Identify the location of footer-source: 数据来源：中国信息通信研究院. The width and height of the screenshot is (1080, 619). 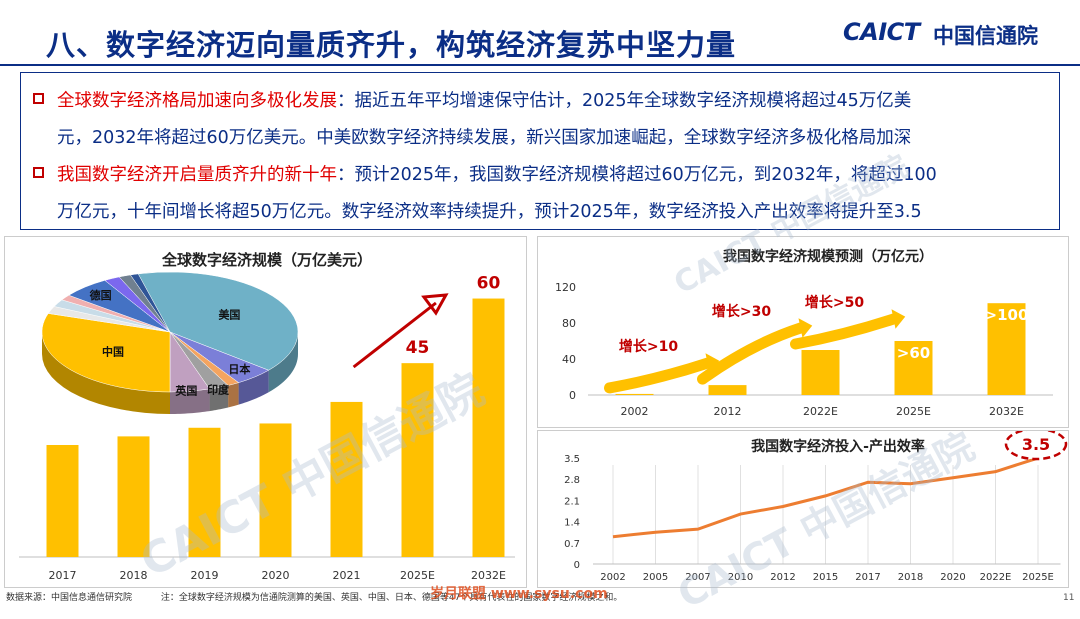
(69, 598).